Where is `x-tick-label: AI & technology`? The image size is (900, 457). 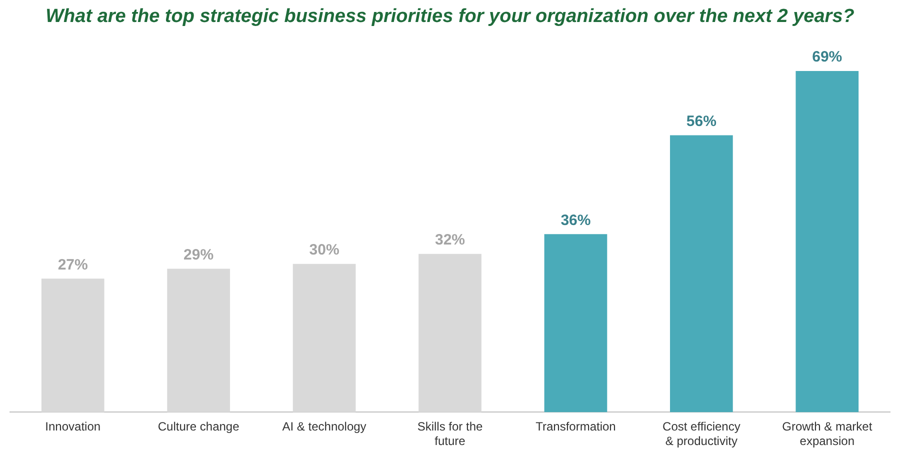 x-tick-label: AI & technology is located at coordinates (324, 427).